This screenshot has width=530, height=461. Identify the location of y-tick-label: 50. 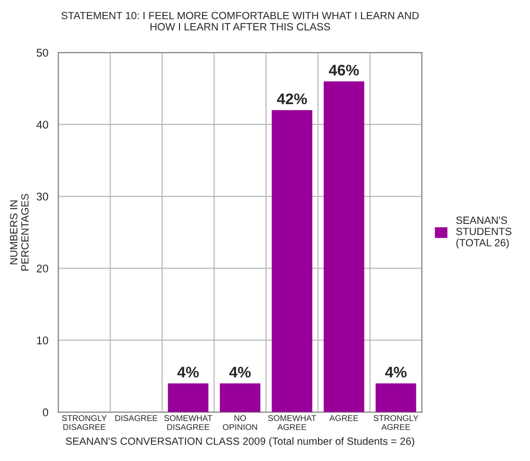
(42, 52).